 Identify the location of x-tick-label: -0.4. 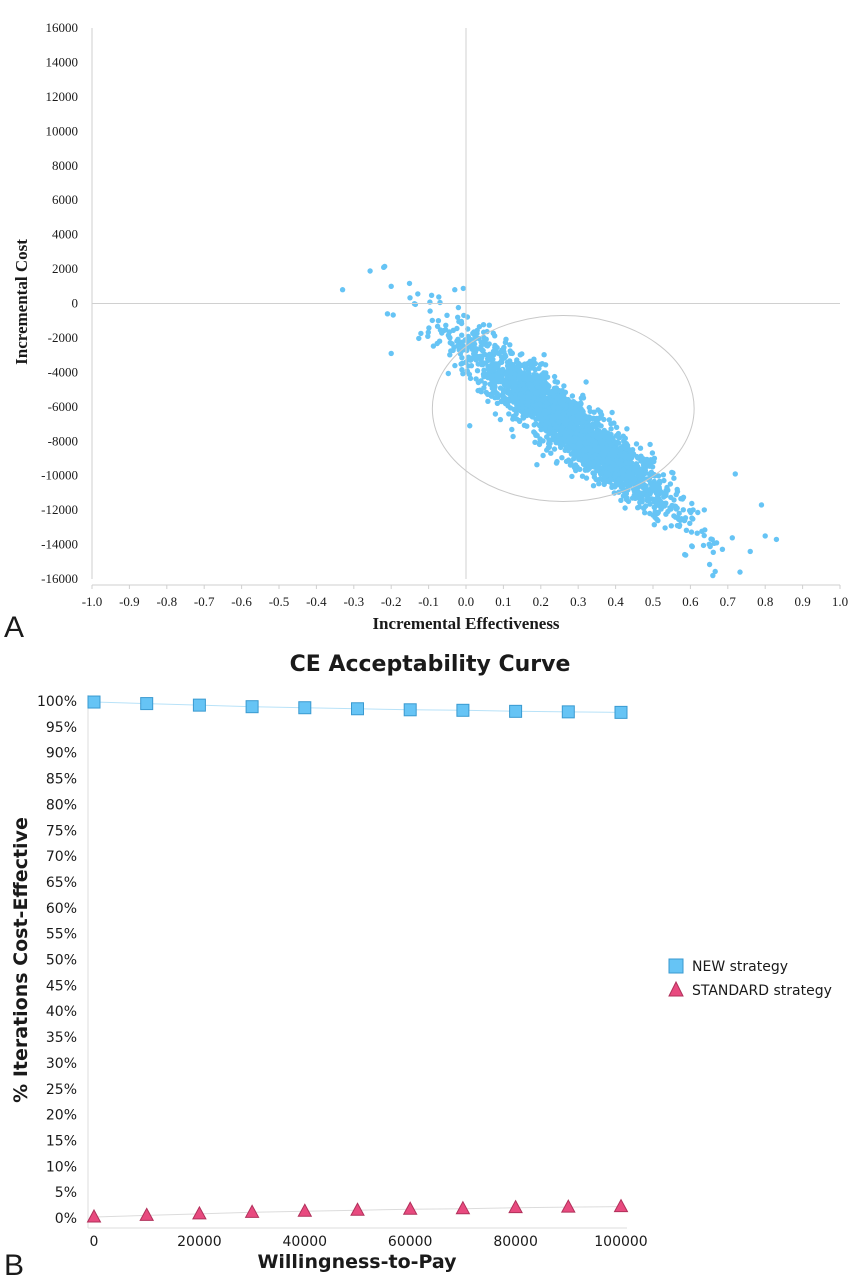
(316, 601).